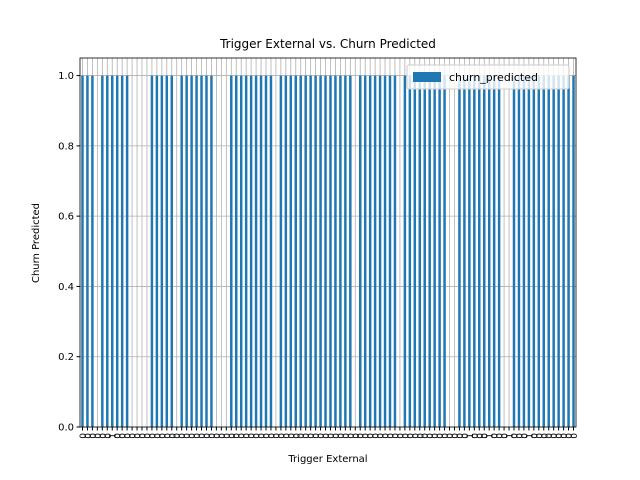 The width and height of the screenshot is (640, 480). I want to click on y-tick-label: 0.4, so click(66, 287).